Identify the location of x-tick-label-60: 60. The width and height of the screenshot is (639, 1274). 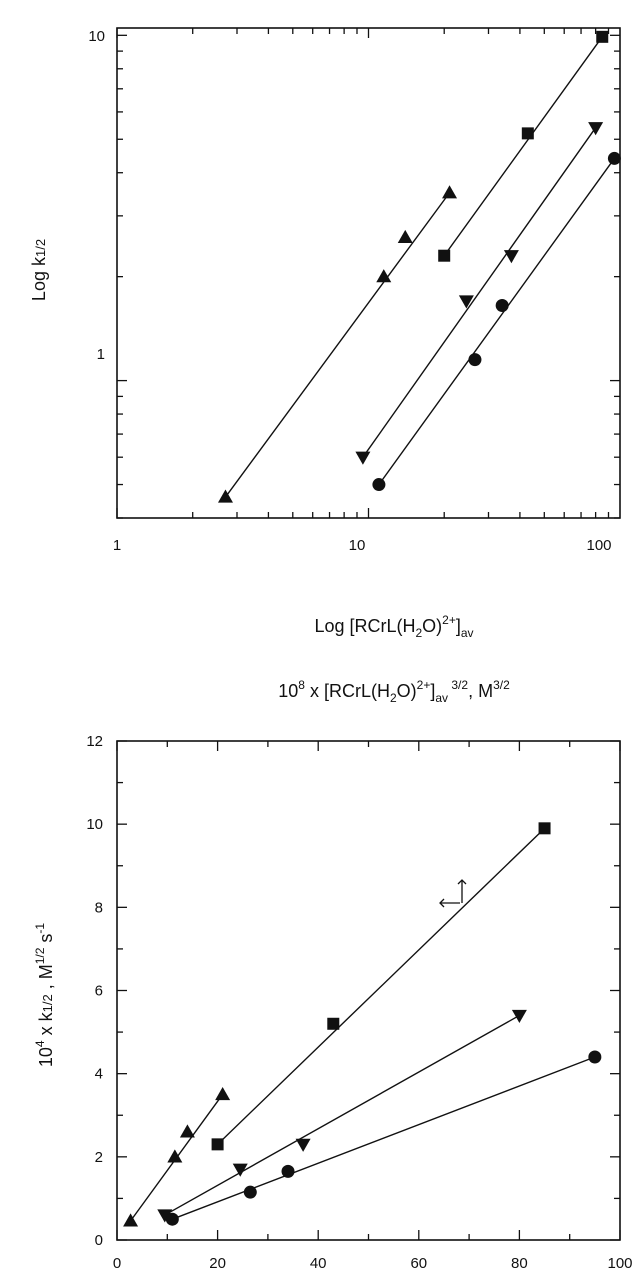
(418, 1263).